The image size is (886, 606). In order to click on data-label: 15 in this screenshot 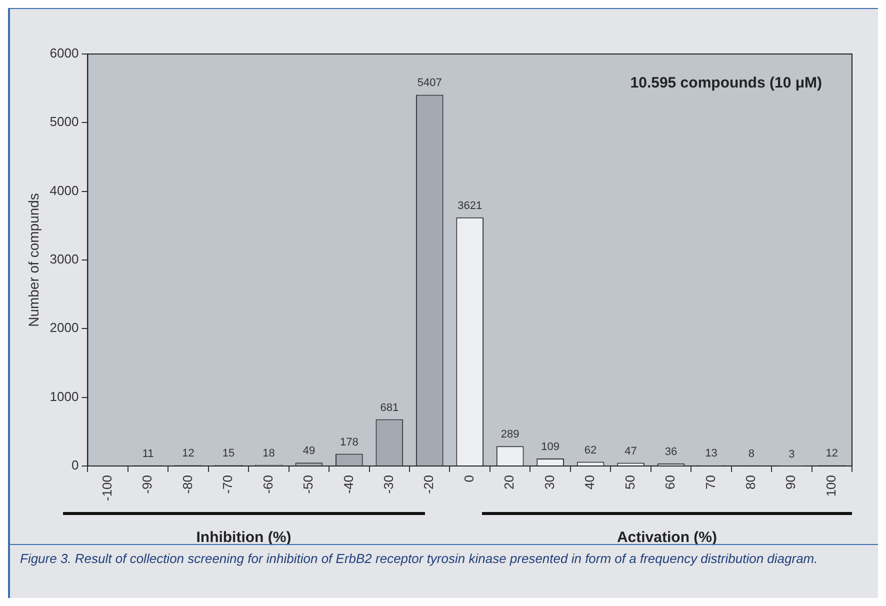, I will do `click(228, 453)`.